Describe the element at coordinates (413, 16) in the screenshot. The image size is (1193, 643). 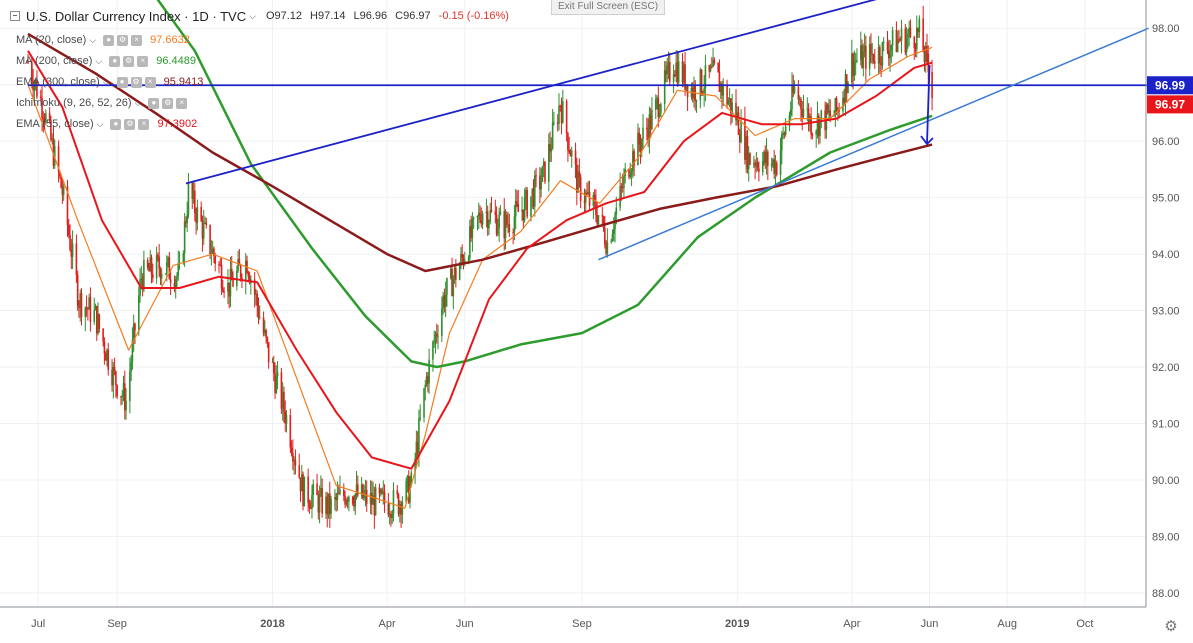
I see `ohlc-close: C96.97` at that location.